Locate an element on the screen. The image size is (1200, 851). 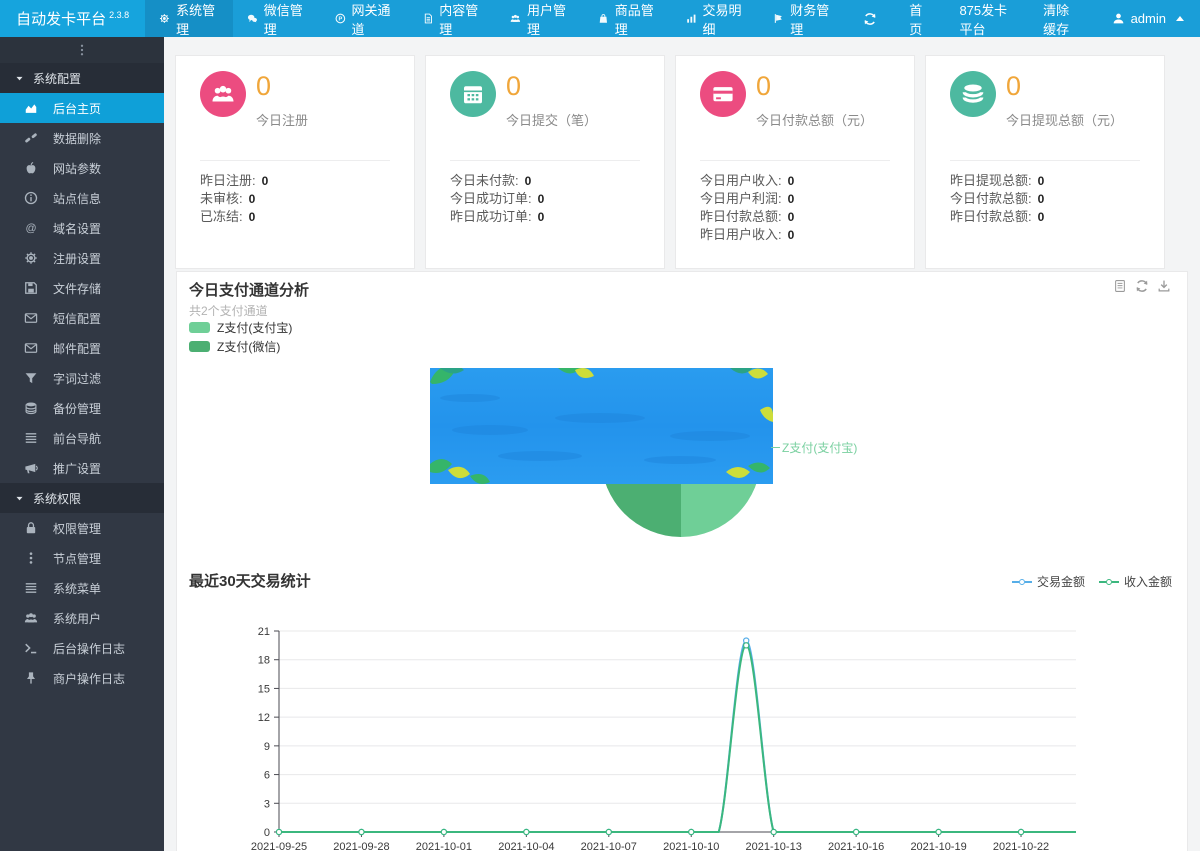
sidebar-item-站点信息: 站点信息 is located at coordinates (82, 198).